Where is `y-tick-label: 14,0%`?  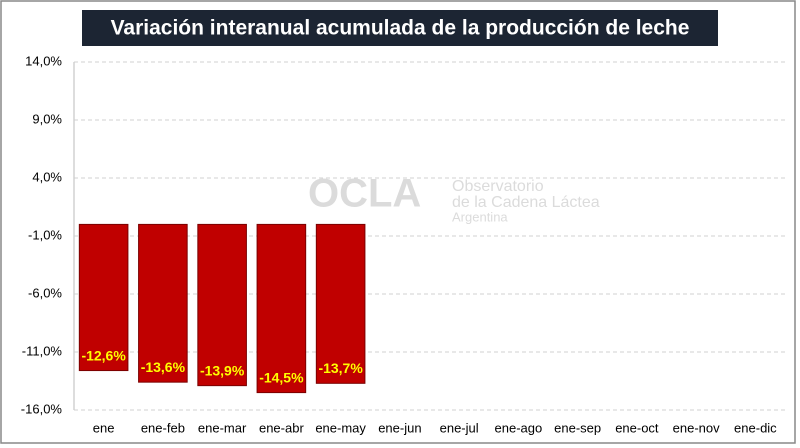 y-tick-label: 14,0% is located at coordinates (43, 60).